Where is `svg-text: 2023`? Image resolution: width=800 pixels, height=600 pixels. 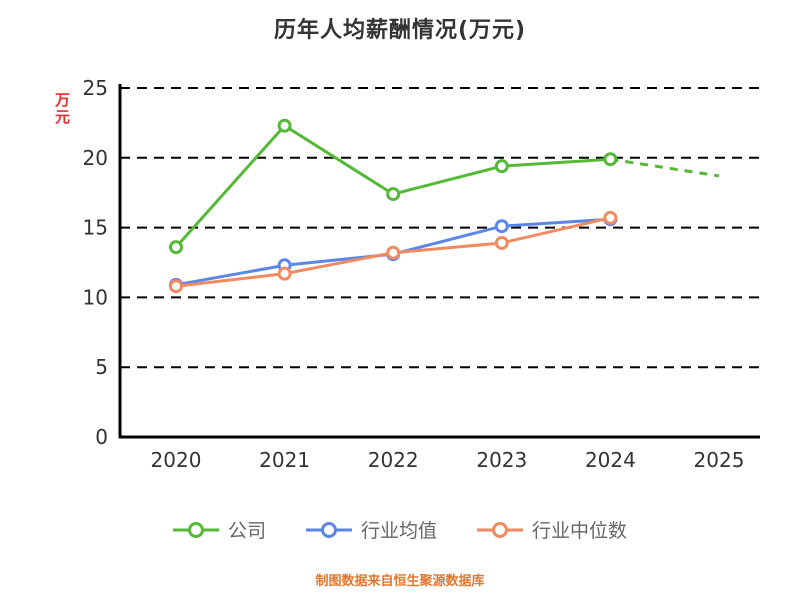
svg-text: 2023 is located at coordinates (501, 460).